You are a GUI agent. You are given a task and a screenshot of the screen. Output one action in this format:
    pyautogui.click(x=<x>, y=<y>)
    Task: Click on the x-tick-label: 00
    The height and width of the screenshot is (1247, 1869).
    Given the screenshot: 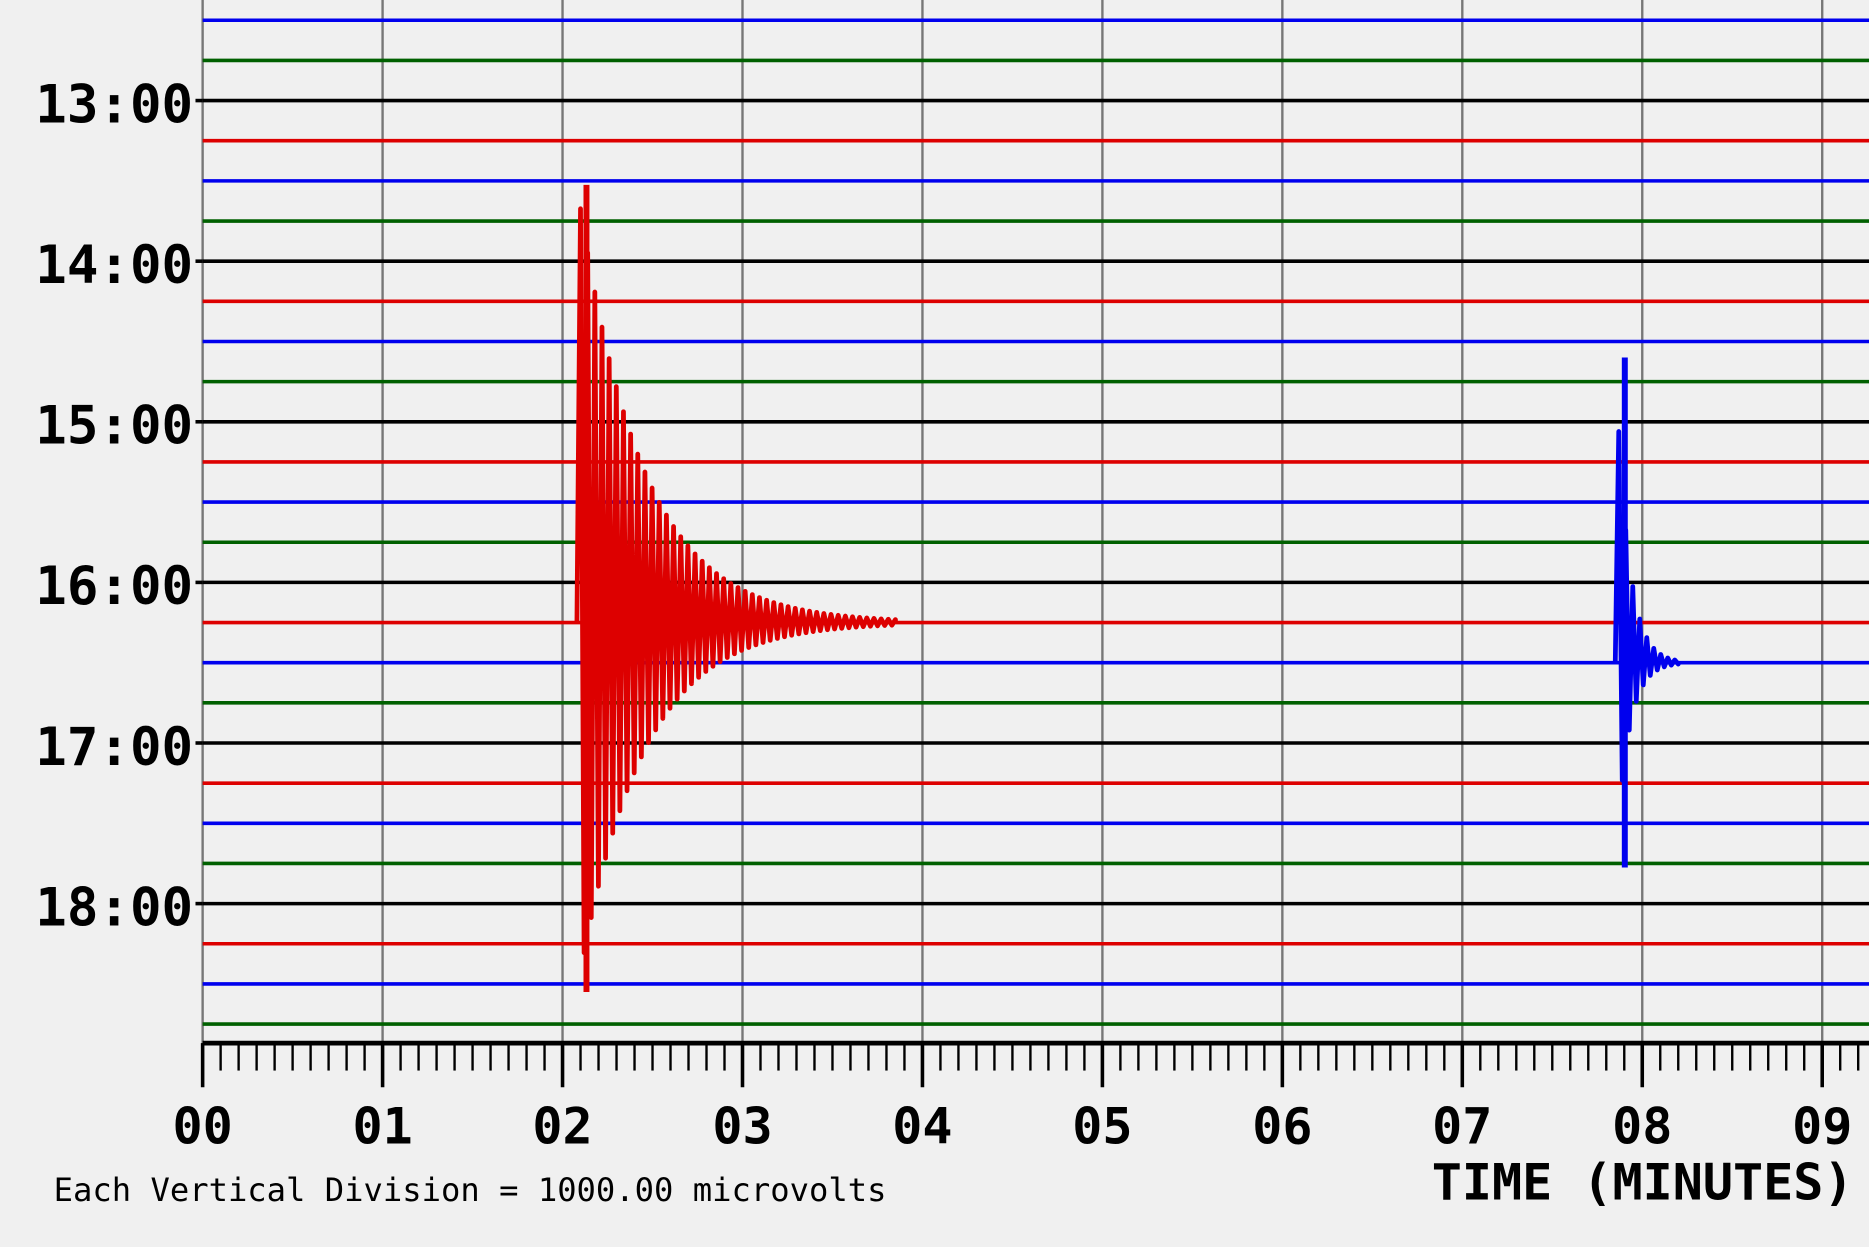 What is the action you would take?
    pyautogui.click(x=203, y=1127)
    